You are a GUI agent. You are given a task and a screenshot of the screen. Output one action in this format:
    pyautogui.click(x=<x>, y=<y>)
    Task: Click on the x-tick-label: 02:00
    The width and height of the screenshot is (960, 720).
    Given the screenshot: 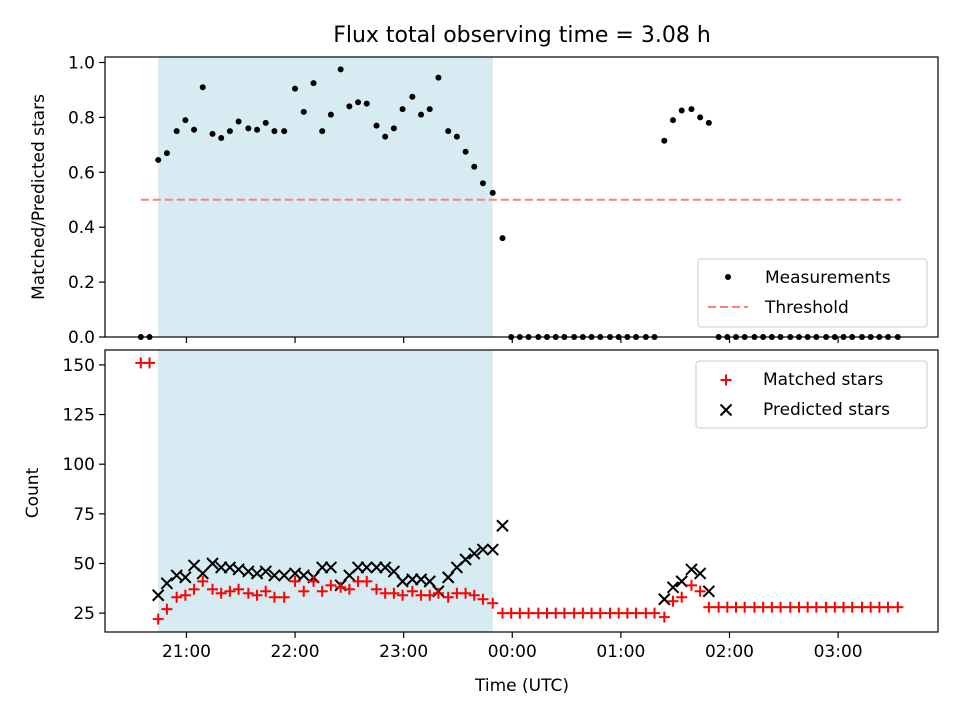 What is the action you would take?
    pyautogui.click(x=729, y=652)
    